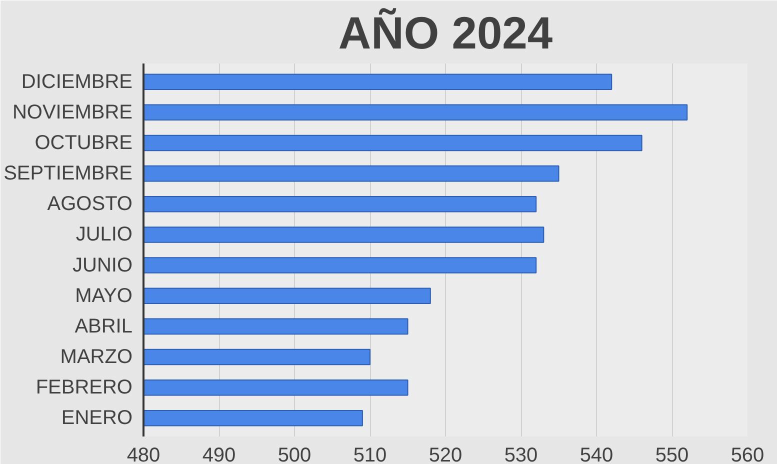 The image size is (777, 464). I want to click on x-tick-label: 500, so click(295, 454).